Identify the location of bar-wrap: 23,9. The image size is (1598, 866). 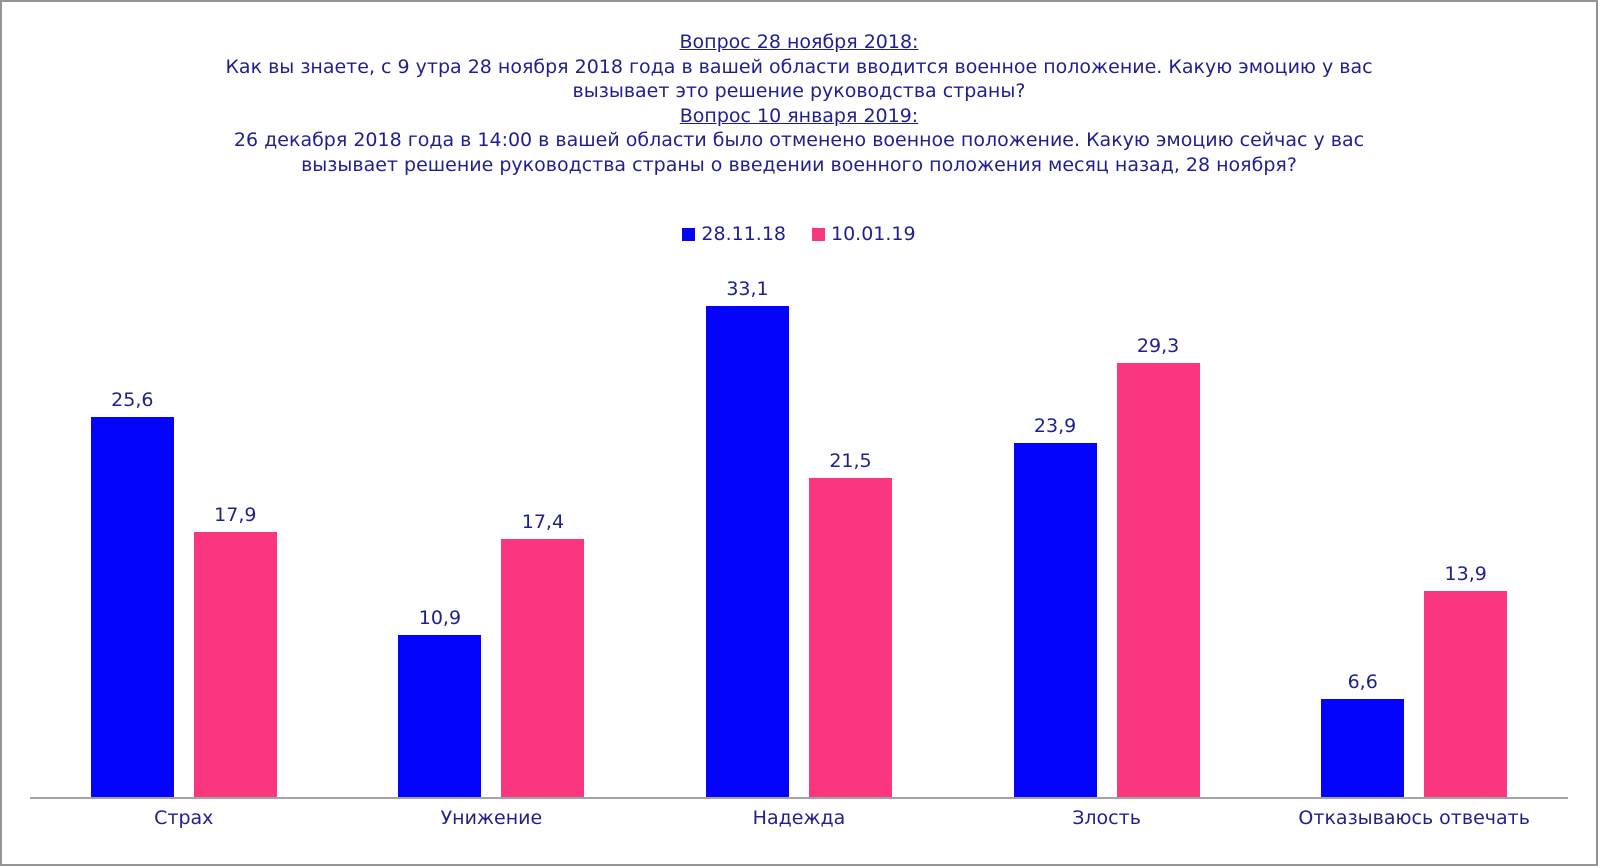
(1055, 605).